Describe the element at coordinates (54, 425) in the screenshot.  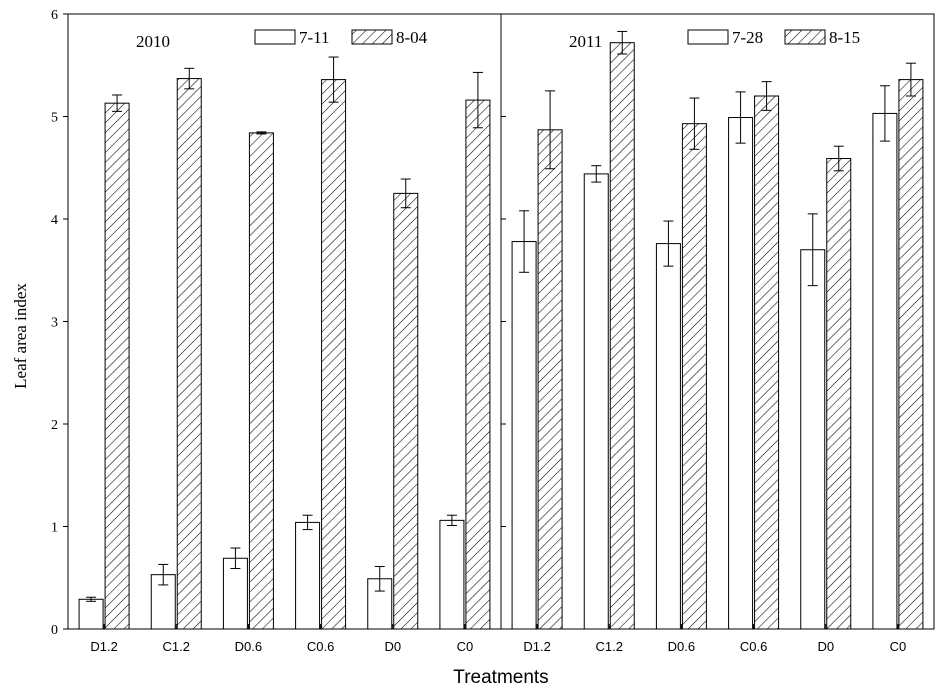
I see `y-tick-label: 2` at that location.